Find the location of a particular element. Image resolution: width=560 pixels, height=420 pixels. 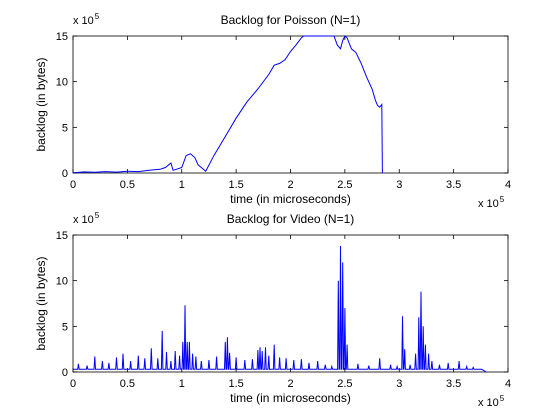

chart-title: Backlog for Video (N=1) is located at coordinates (291, 219).